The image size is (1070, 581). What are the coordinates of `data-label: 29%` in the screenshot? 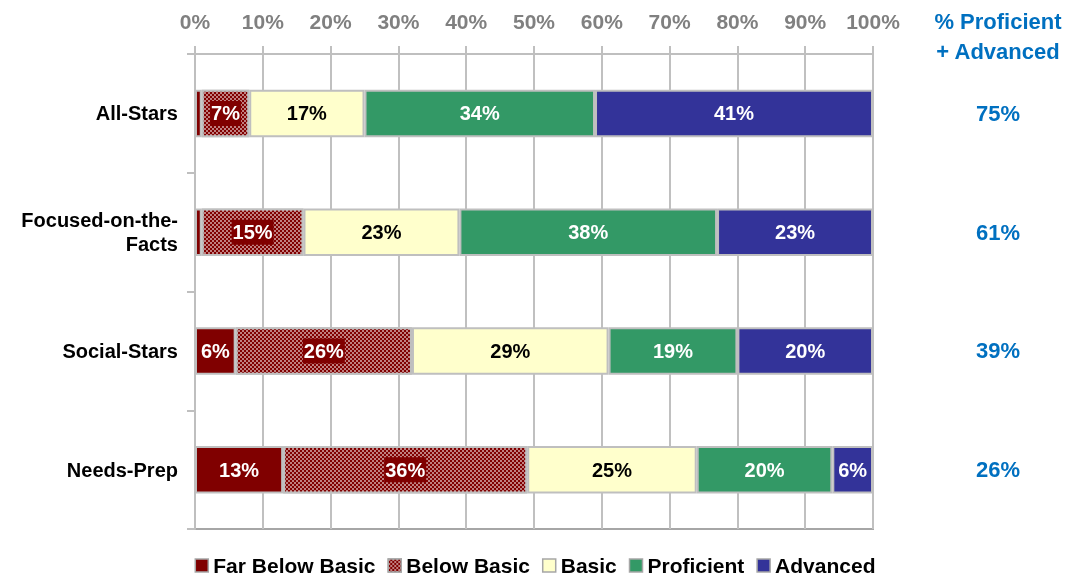 It's located at (510, 350).